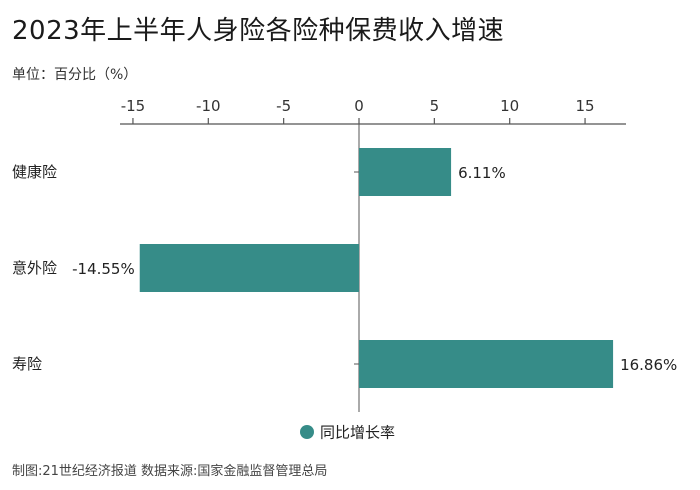  Describe the element at coordinates (34, 172) in the screenshot. I see `category-label: 健康险` at that location.